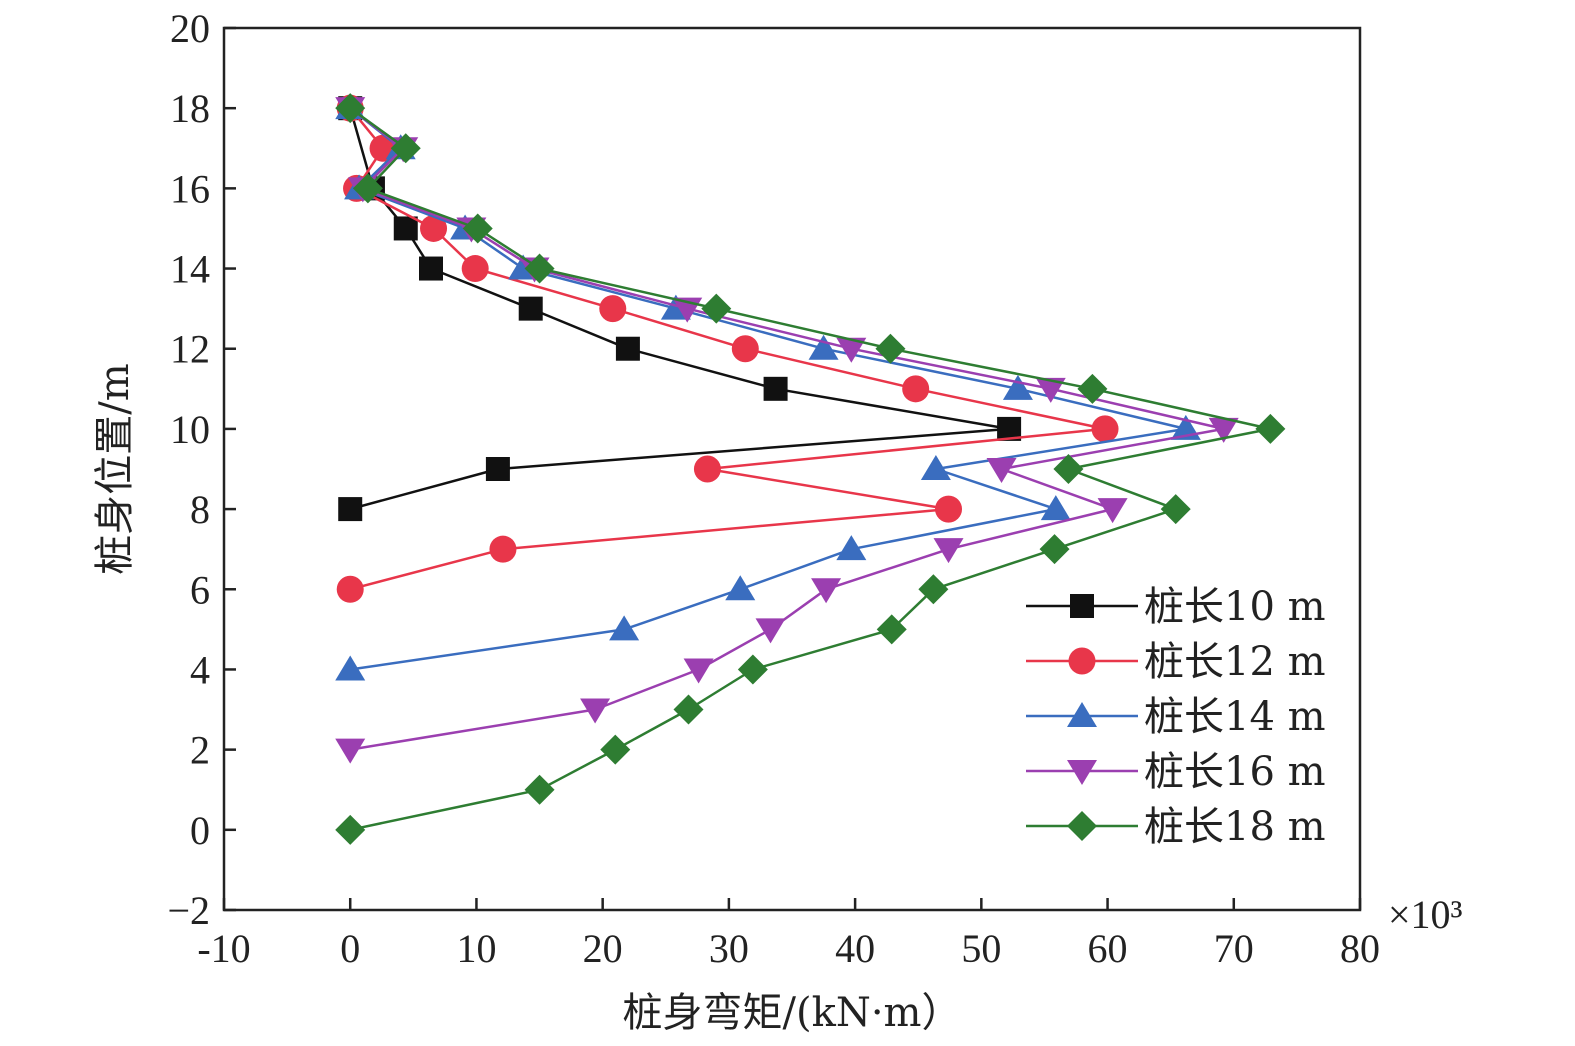  I want to click on x-tick-label: 50, so click(981, 948).